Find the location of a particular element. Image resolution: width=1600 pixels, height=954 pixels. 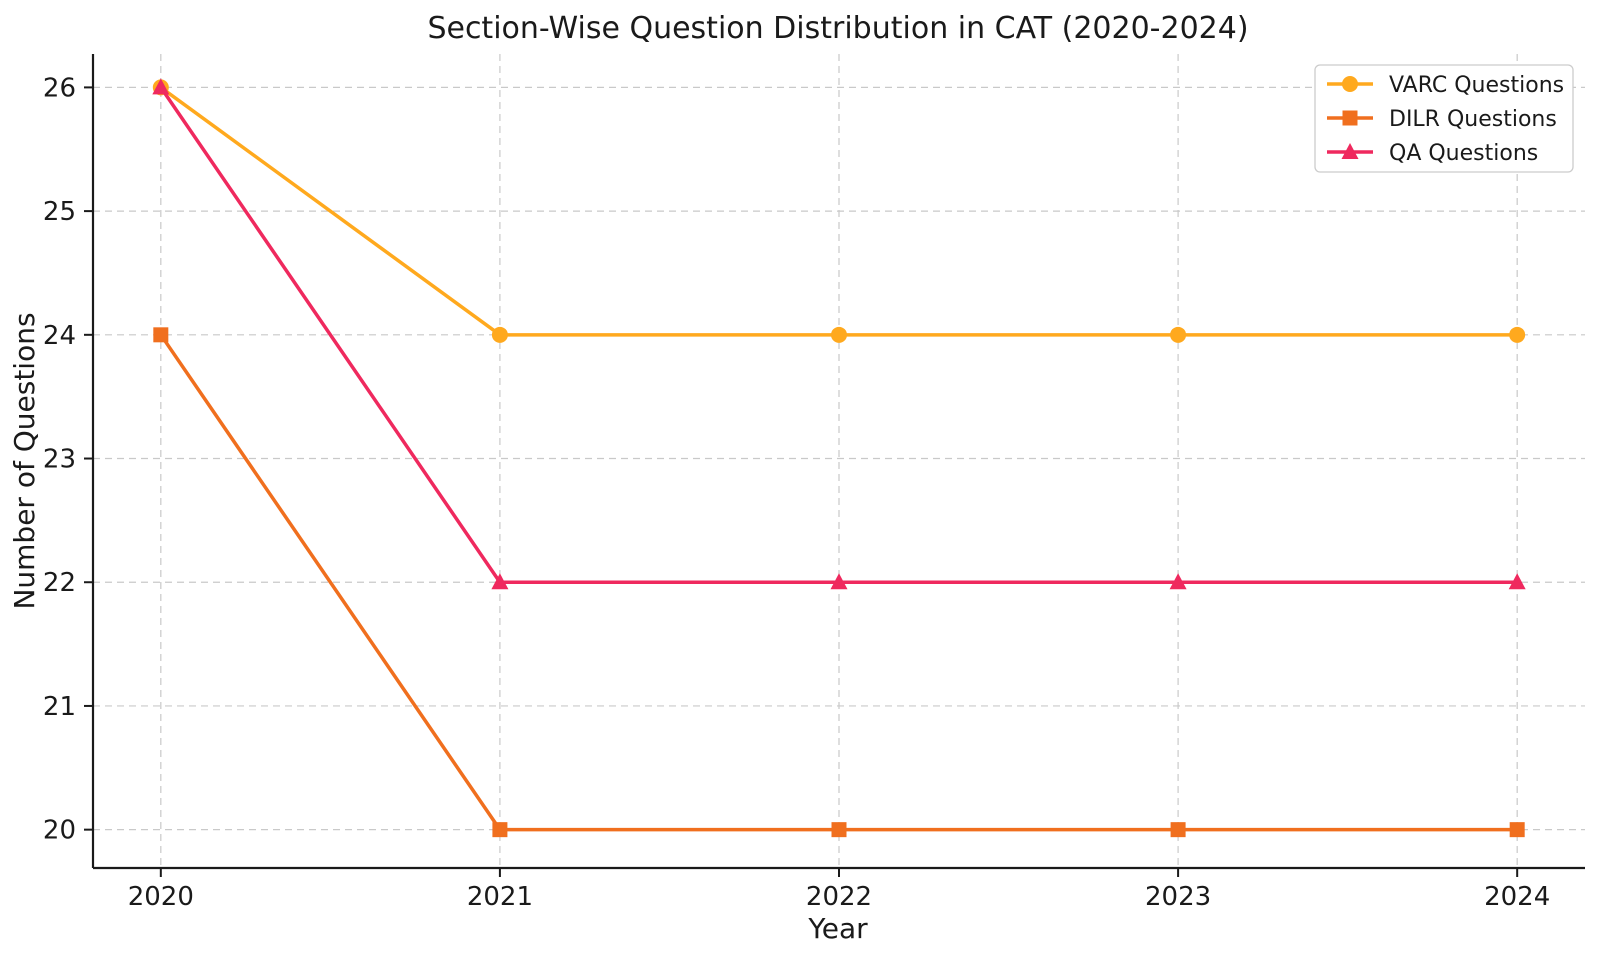

legend-swatch-circle-icon is located at coordinates (1350, 84).